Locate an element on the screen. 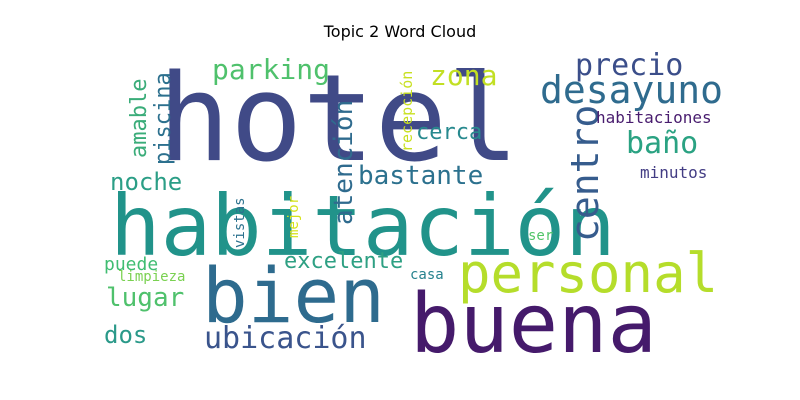 Image resolution: width=800 pixels, height=400 pixels. word-casa: casa is located at coordinates (427, 275).